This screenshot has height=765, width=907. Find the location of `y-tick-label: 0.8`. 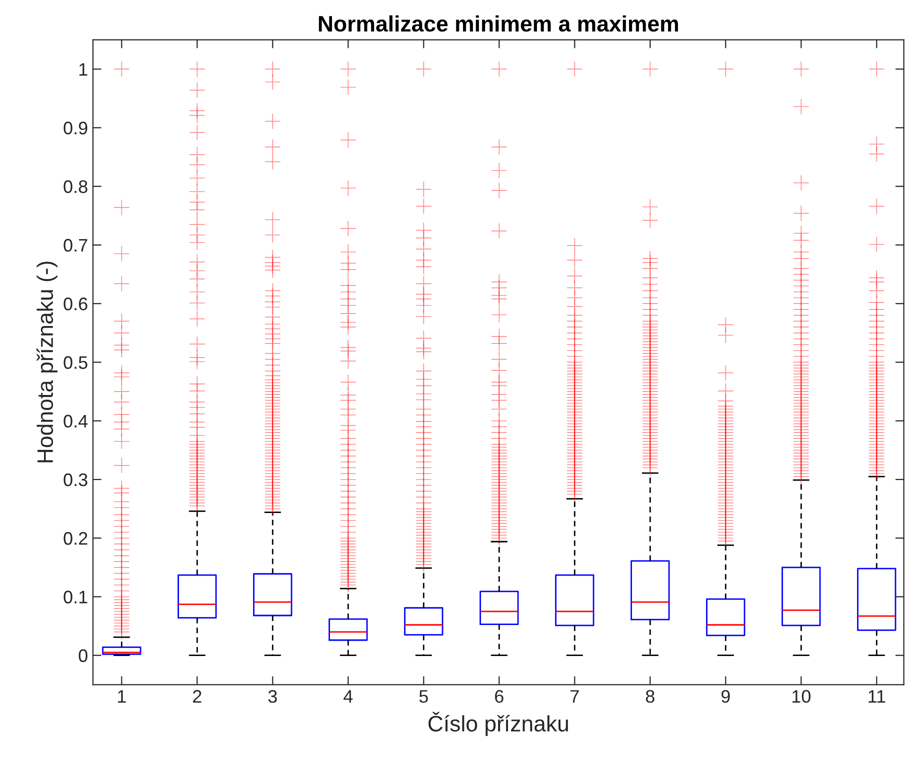

y-tick-label: 0.8 is located at coordinates (76, 187).